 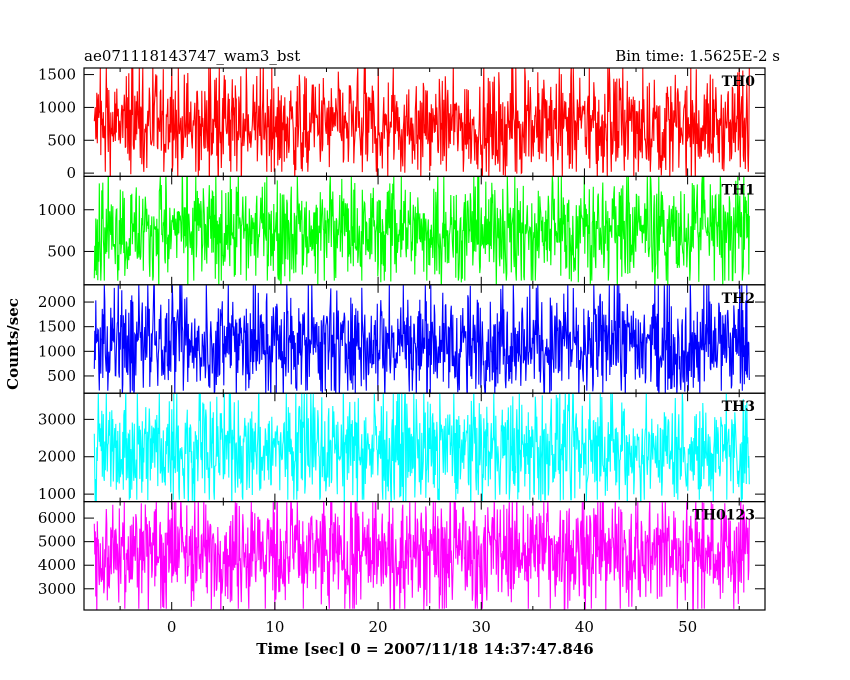 What do you see at coordinates (723, 516) in the screenshot?
I see `panel-label-th0123: TH0123` at bounding box center [723, 516].